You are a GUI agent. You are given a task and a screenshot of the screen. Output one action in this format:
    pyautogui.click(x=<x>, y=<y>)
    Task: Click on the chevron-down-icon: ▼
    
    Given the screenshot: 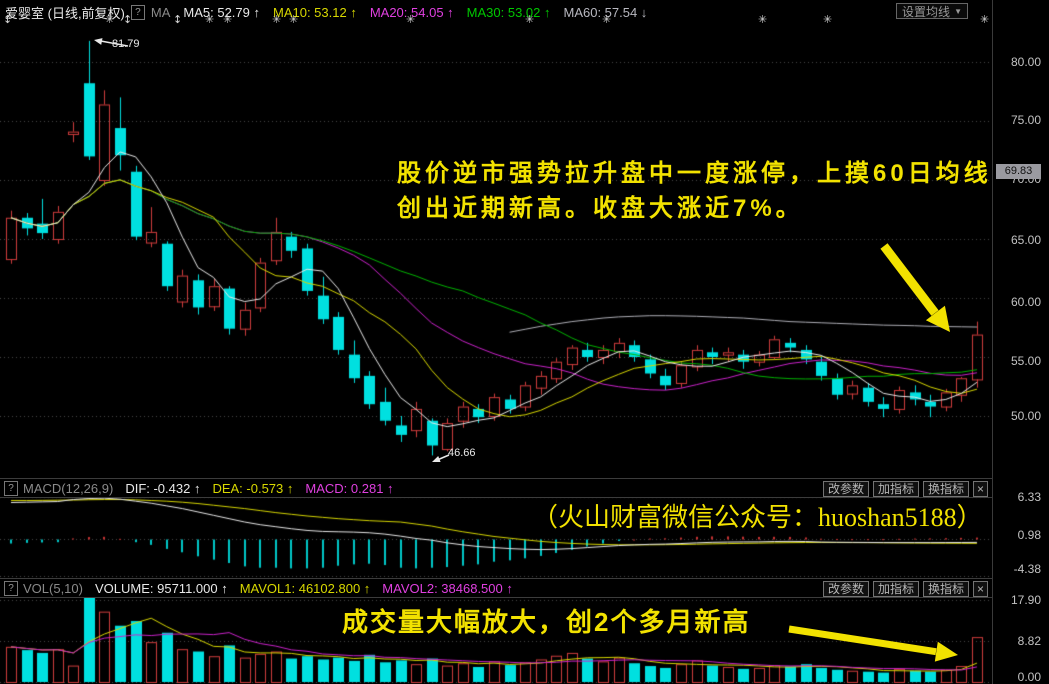 What is the action you would take?
    pyautogui.click(x=958, y=11)
    